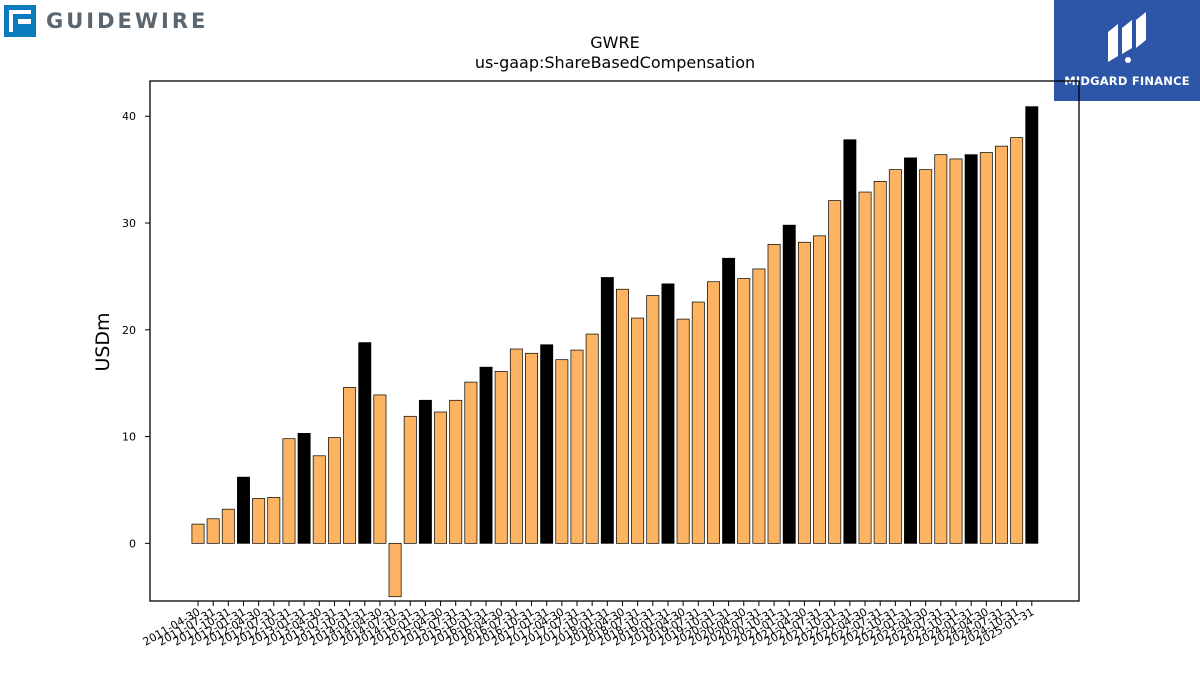  I want to click on y-tick-label: 40, so click(129, 116).